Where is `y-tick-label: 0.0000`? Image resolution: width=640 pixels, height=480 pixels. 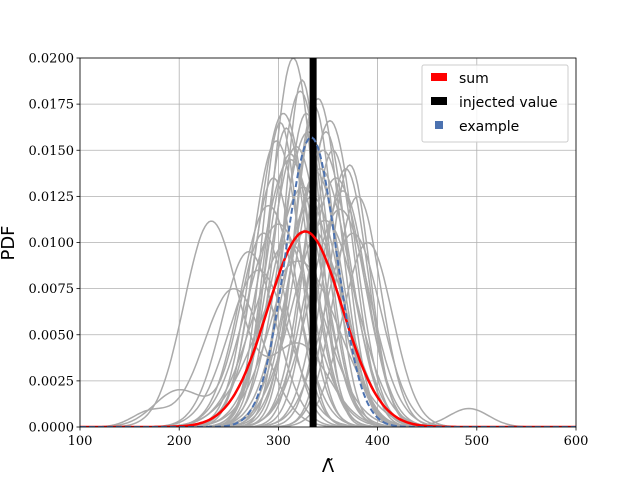
y-tick-label: 0.0000 is located at coordinates (52, 428).